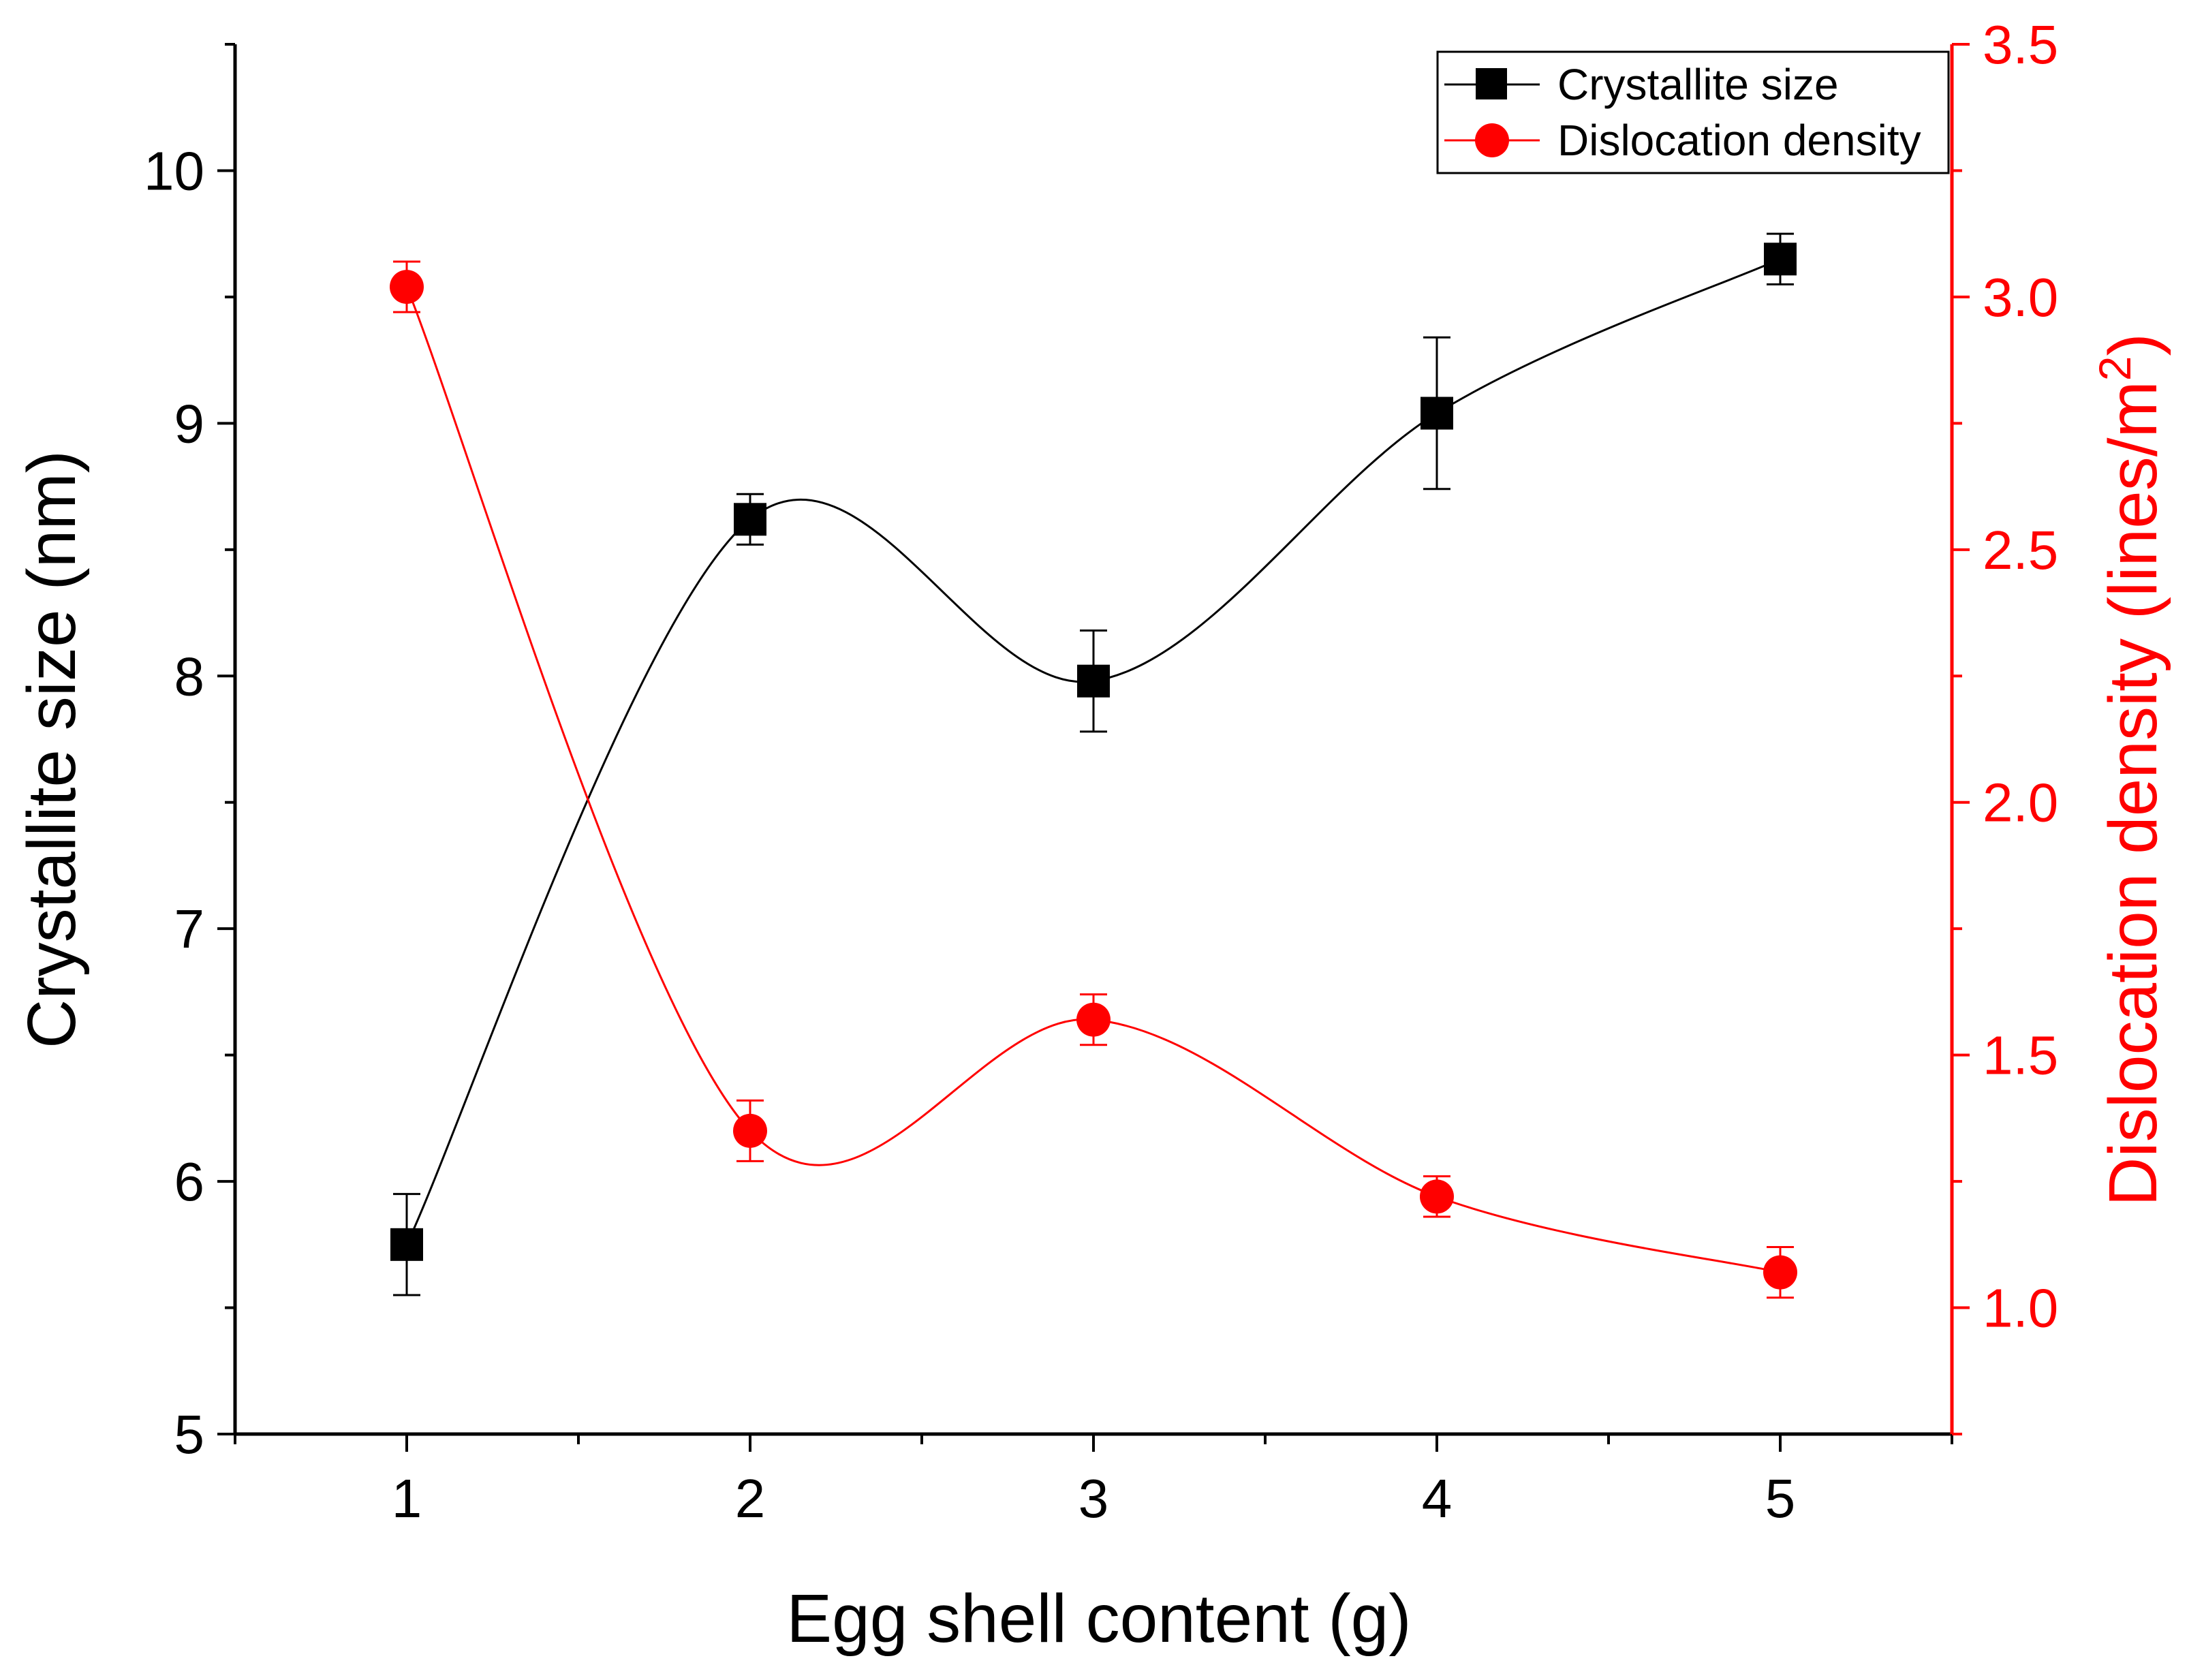  I want to click on y-left-tick-label: 10, so click(174, 170).